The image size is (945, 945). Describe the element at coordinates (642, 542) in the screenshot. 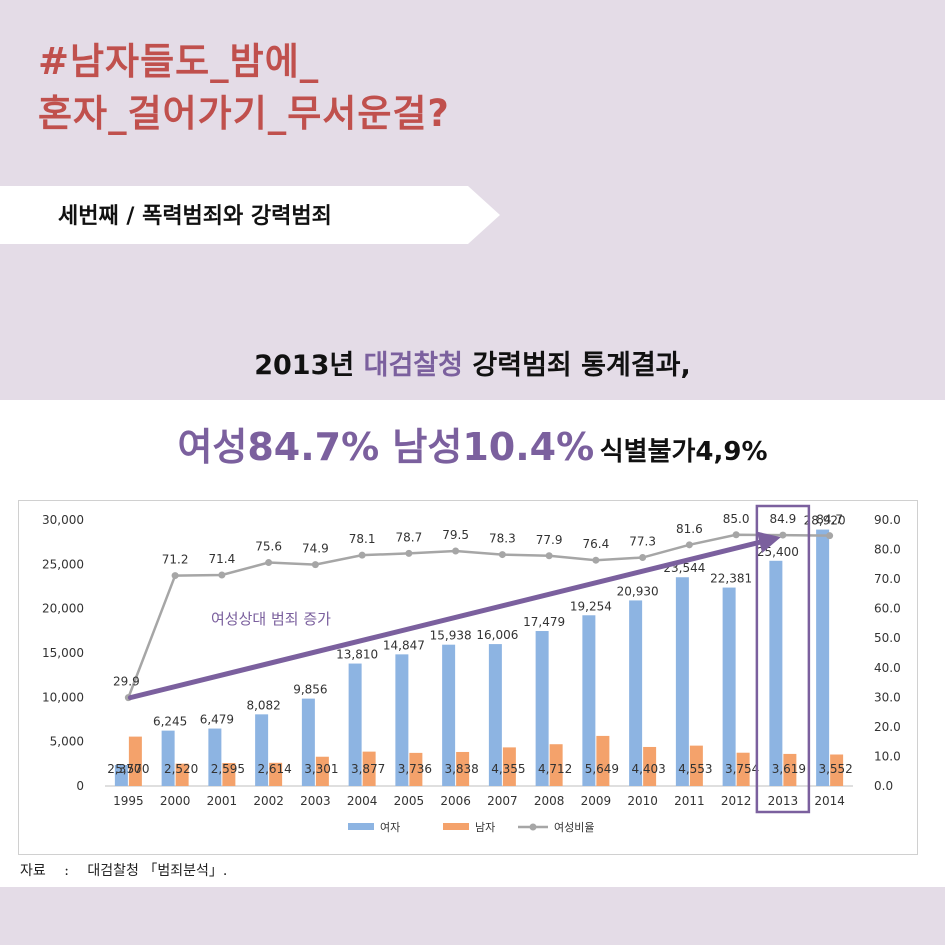

I see `ratio-value-label: 77.3` at that location.